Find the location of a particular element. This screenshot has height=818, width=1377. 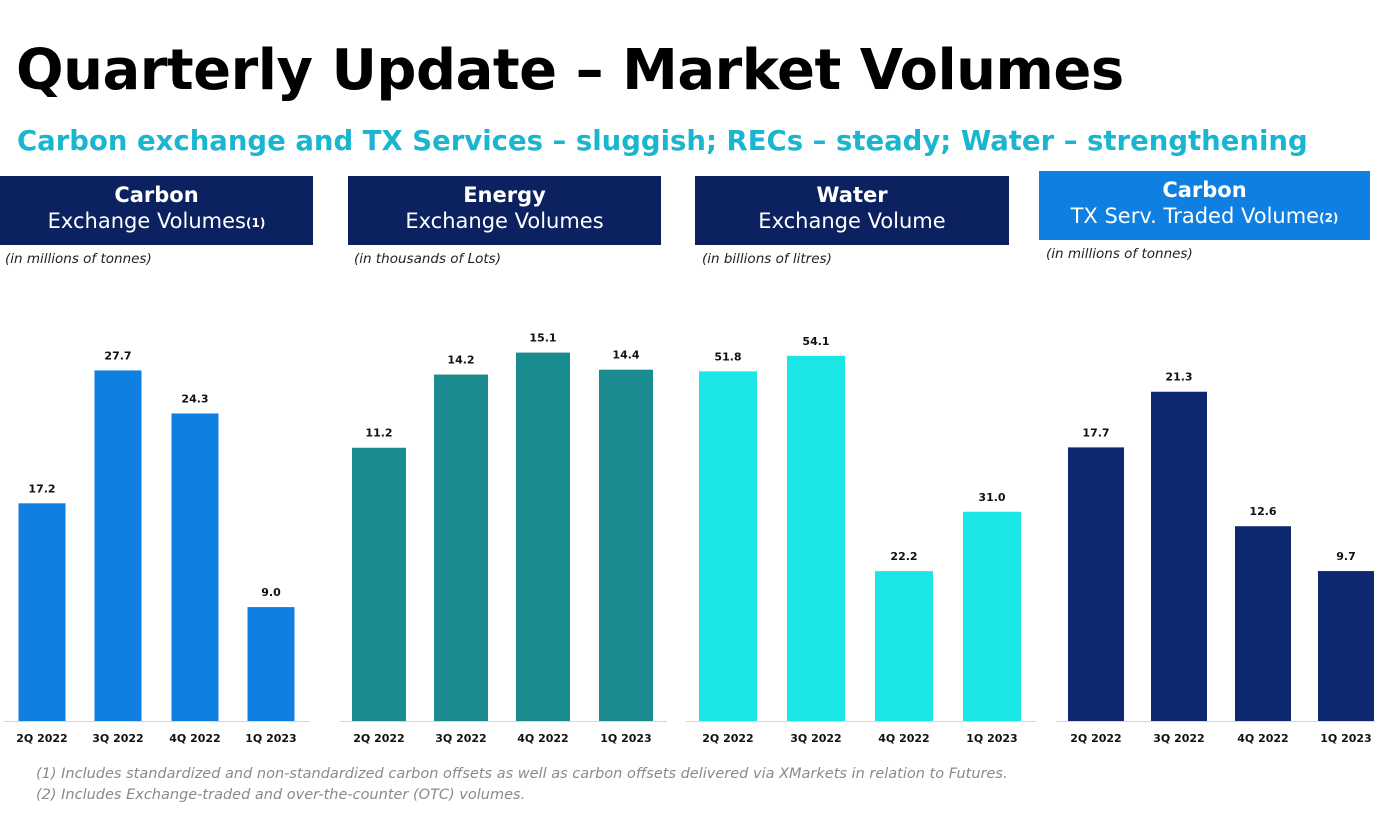

unit-caption-energy-exchange: (in thousands of Lots) is located at coordinates (427, 259).